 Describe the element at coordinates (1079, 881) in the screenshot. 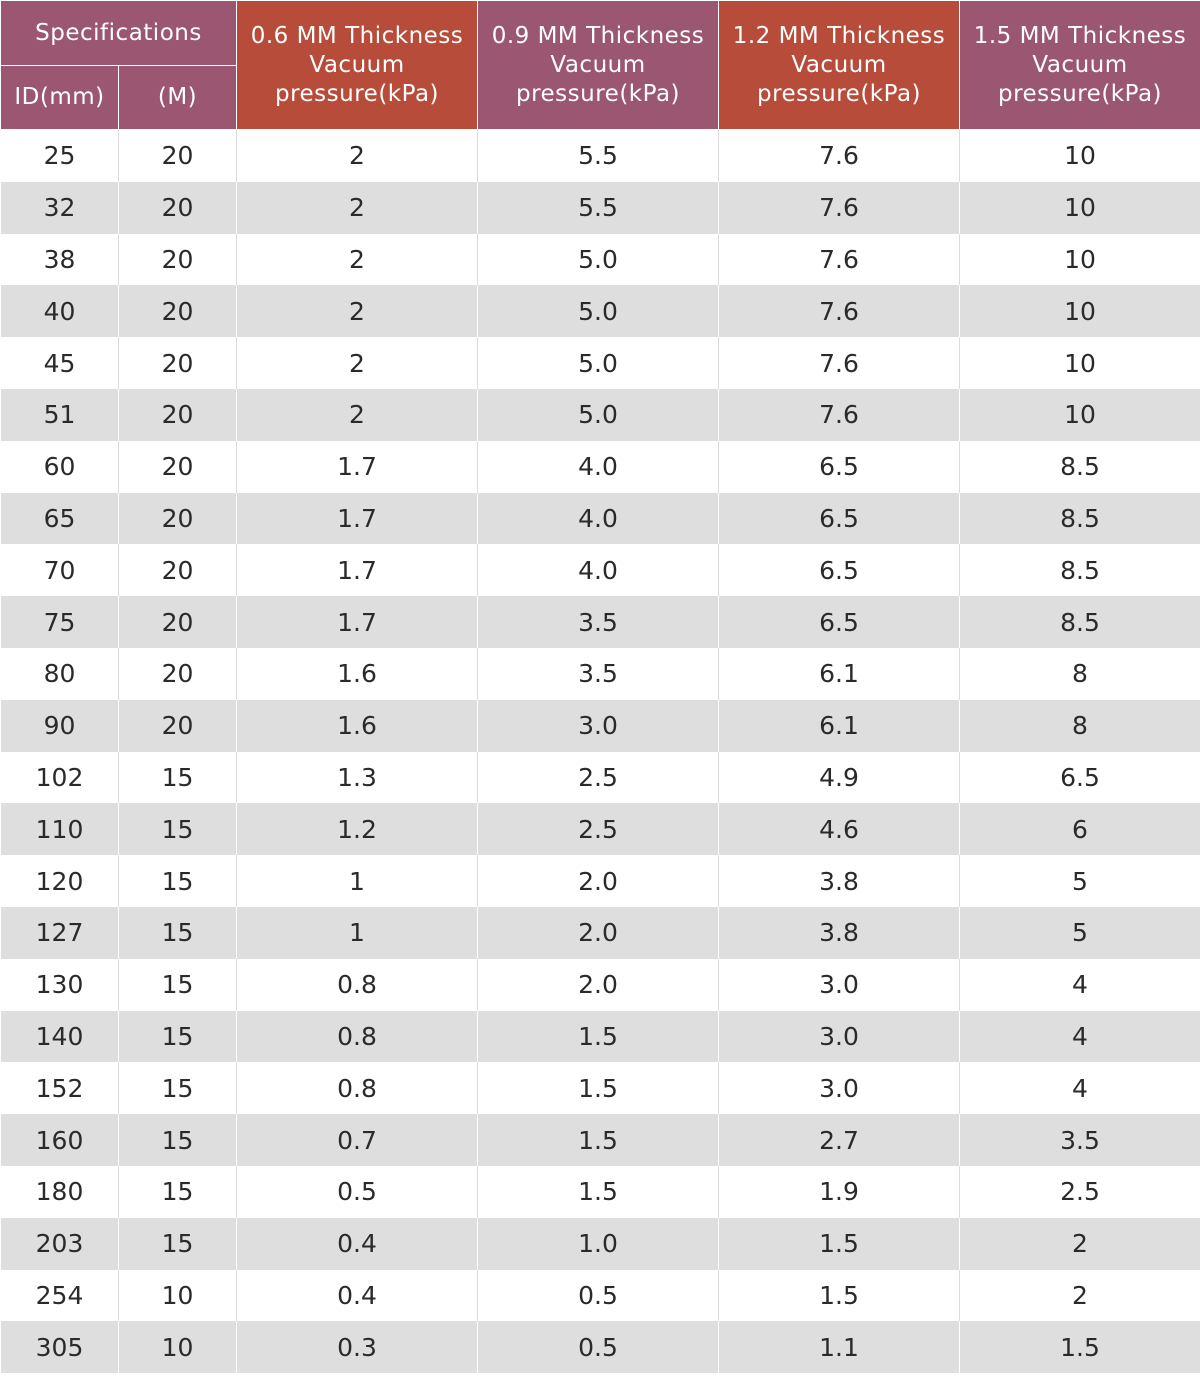

I see `pressure-1-5-cell: 5` at that location.